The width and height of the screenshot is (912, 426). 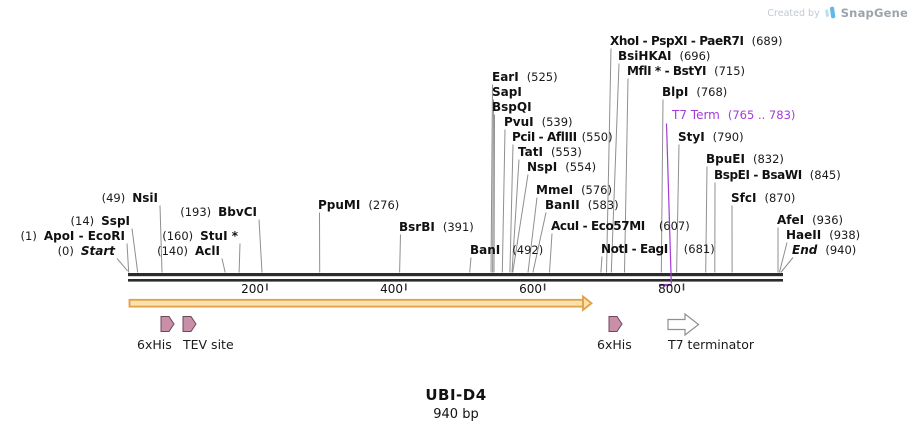 What do you see at coordinates (669, 289) in the screenshot?
I see `ruler-tick-800: 800` at bounding box center [669, 289].